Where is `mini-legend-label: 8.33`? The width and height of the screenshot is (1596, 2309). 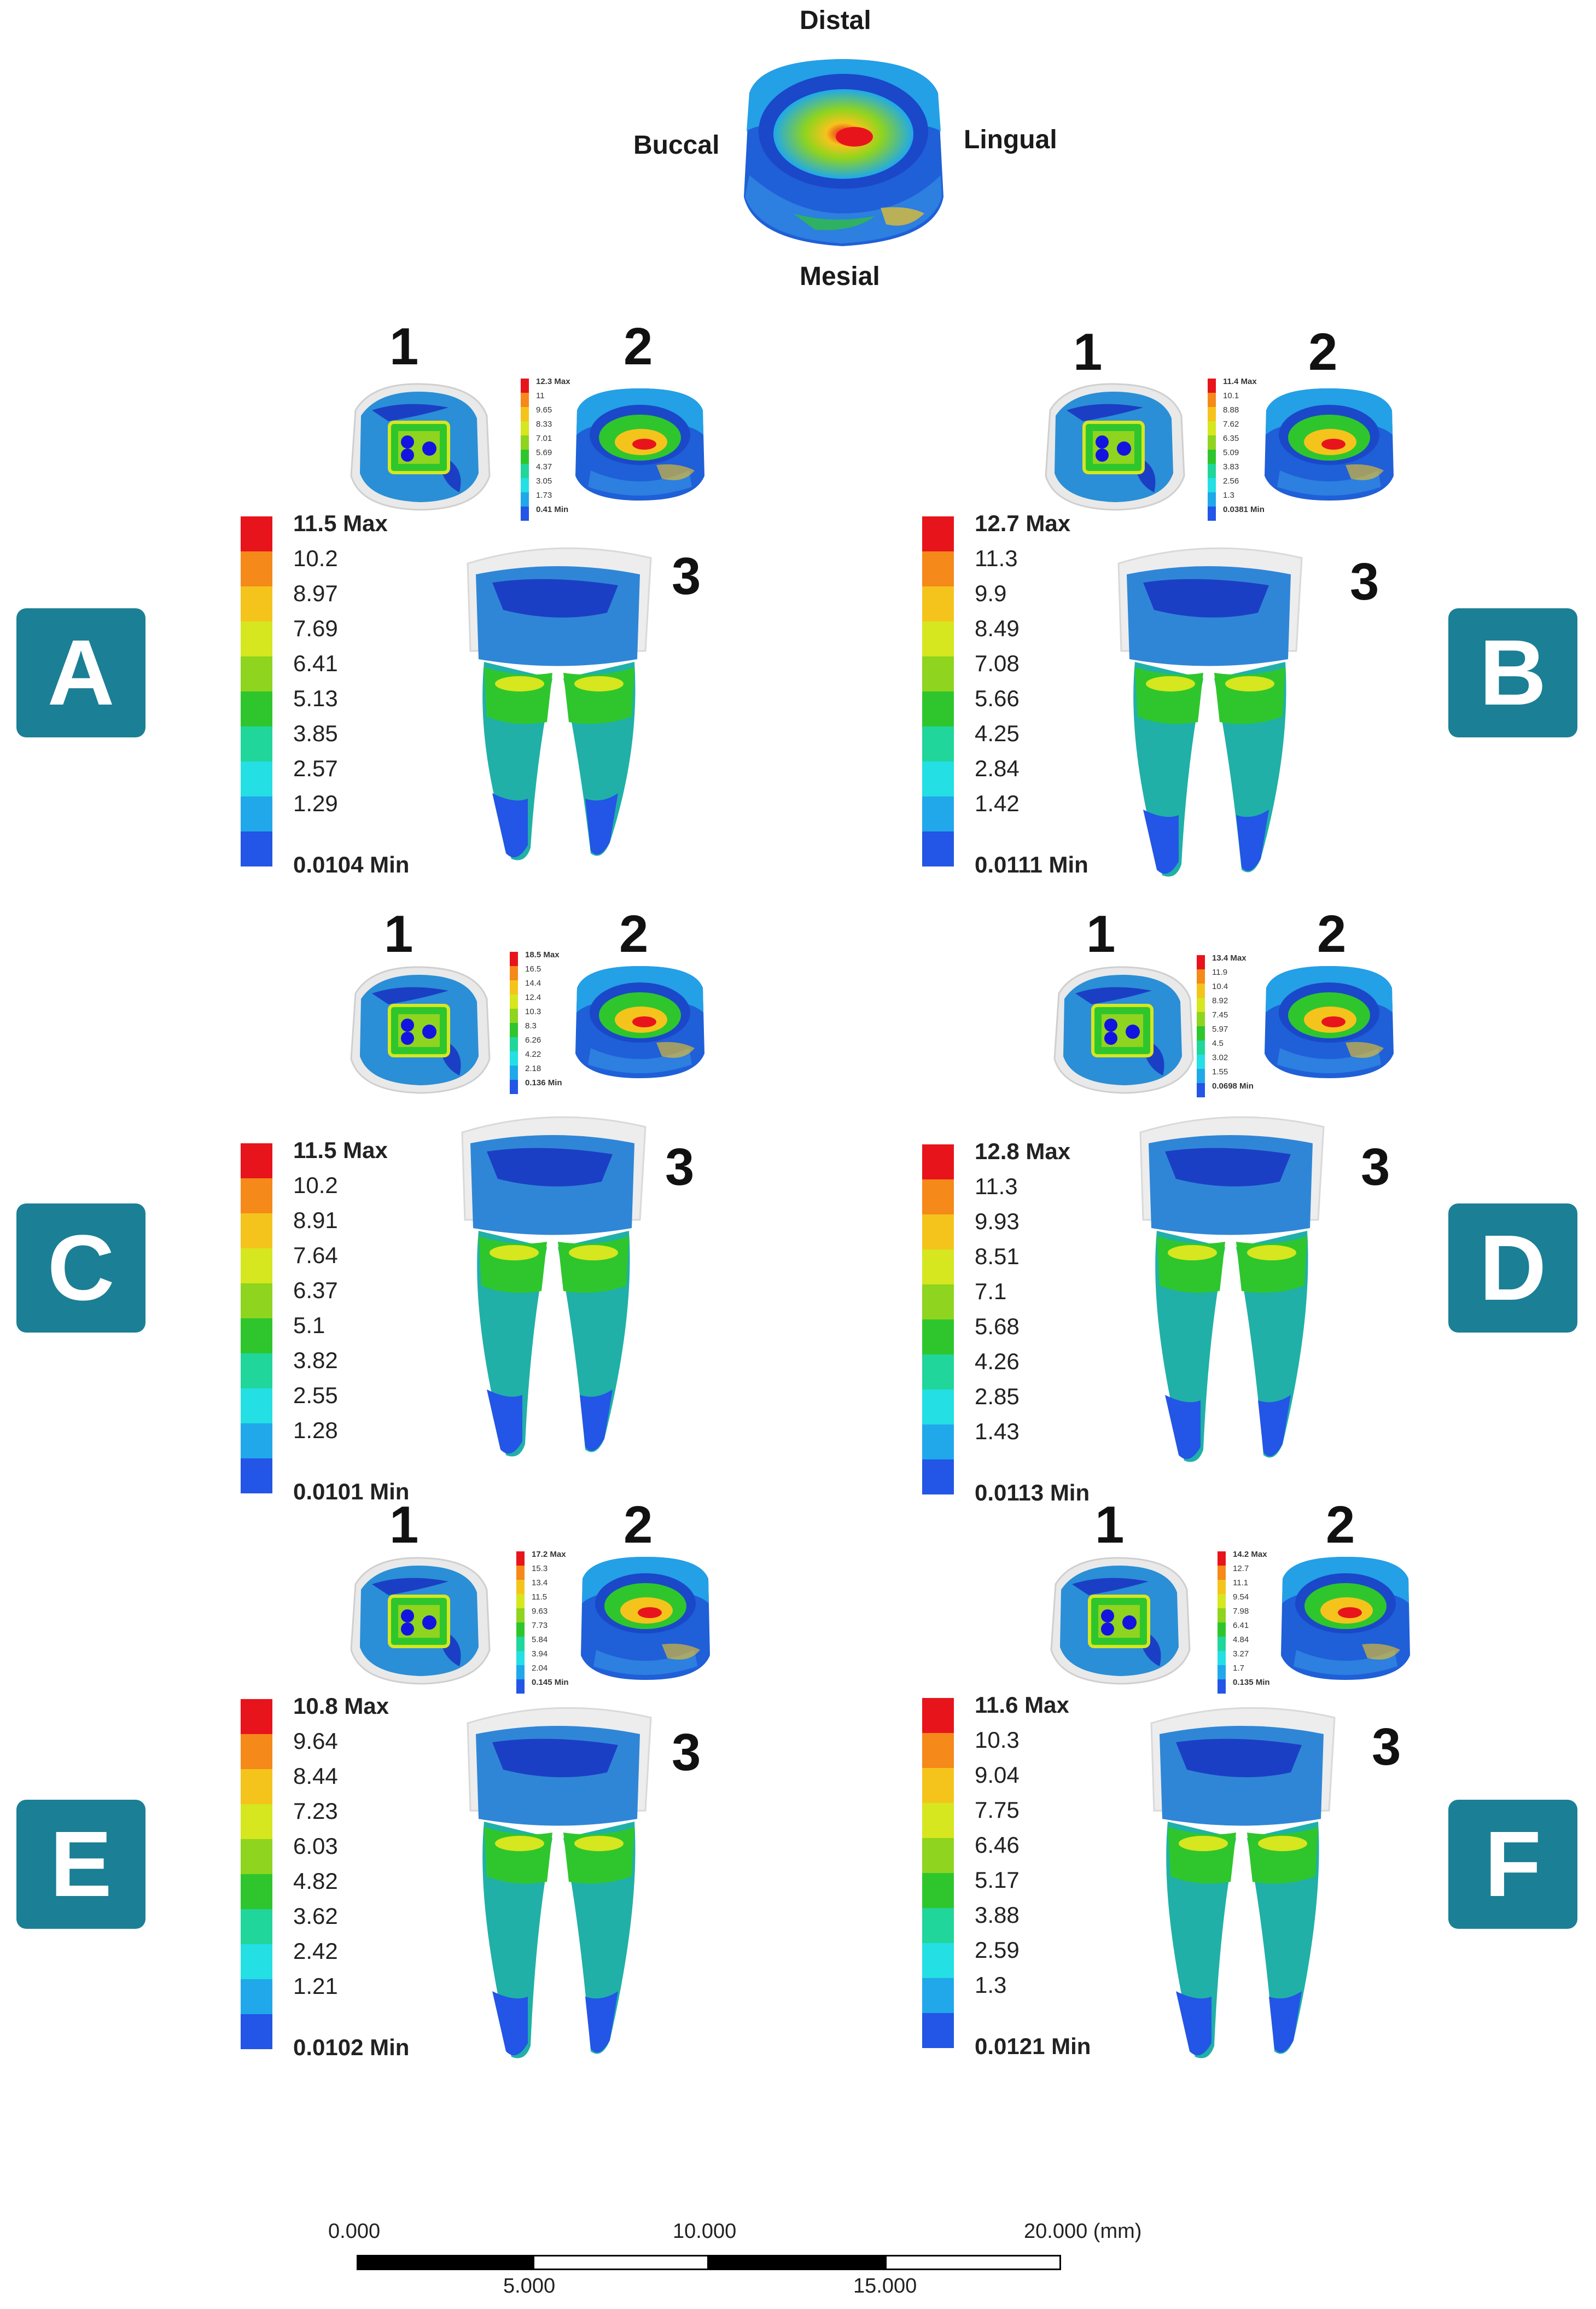 mini-legend-label: 8.33 is located at coordinates (544, 425).